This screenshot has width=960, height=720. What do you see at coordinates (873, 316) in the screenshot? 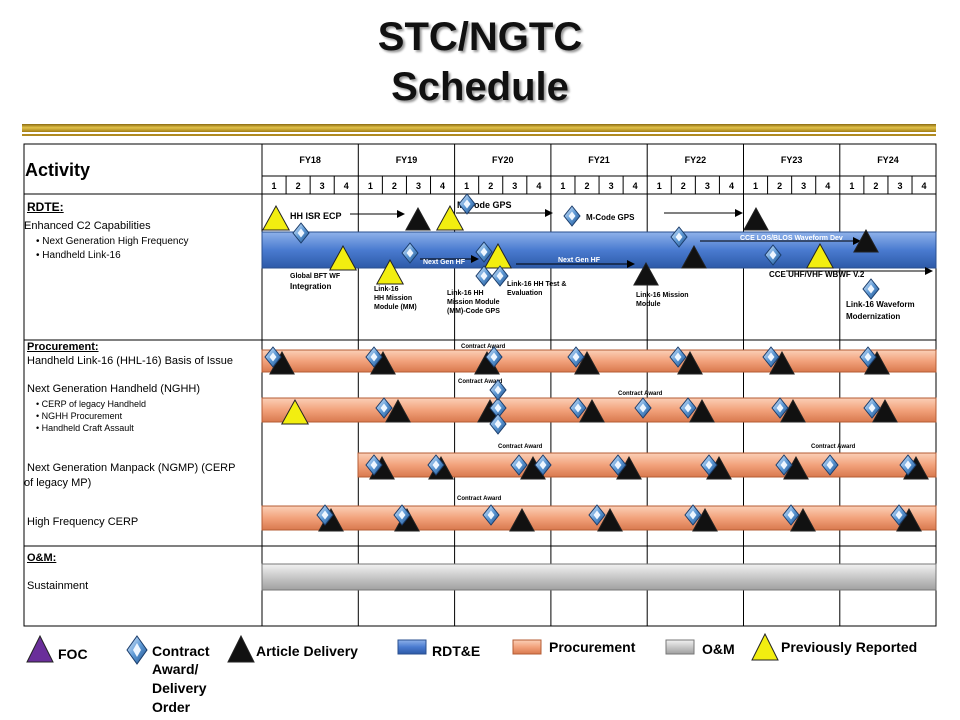
I see `label-link16-wf-2: Modernization` at bounding box center [873, 316].